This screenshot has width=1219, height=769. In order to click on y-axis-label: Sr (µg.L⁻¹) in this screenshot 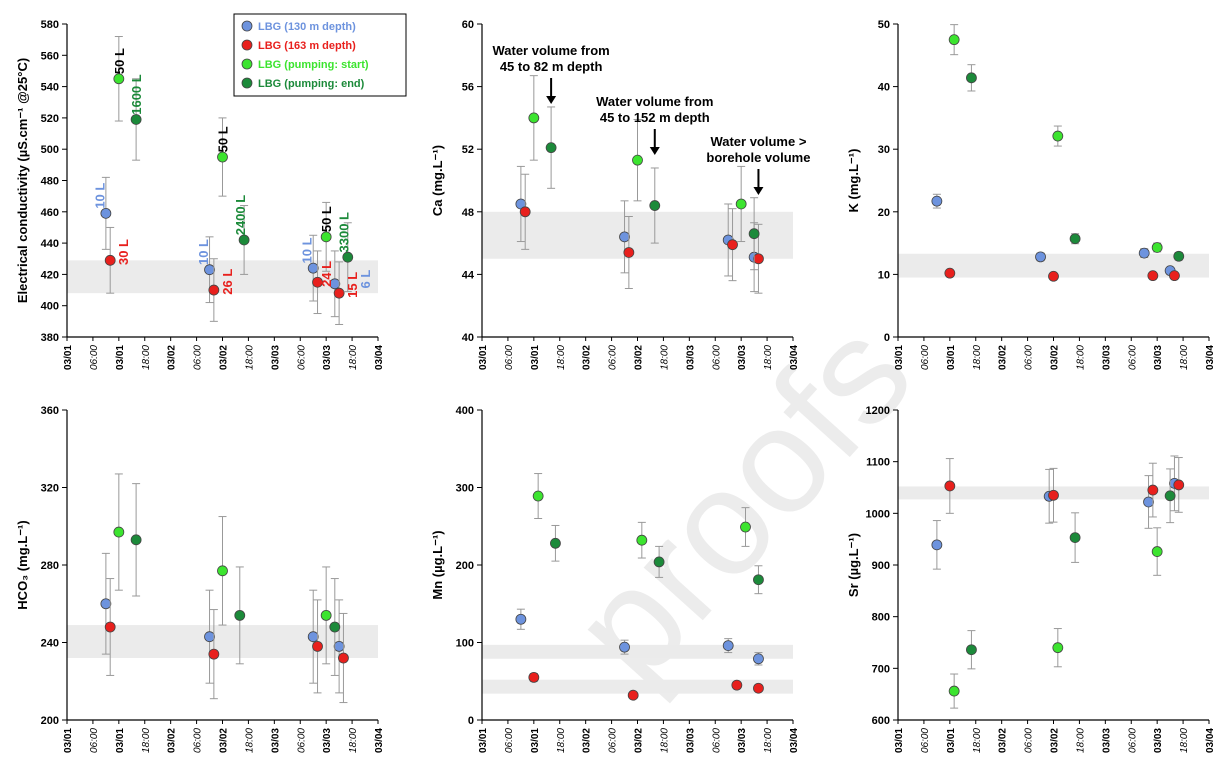, I will do `click(853, 565)`.